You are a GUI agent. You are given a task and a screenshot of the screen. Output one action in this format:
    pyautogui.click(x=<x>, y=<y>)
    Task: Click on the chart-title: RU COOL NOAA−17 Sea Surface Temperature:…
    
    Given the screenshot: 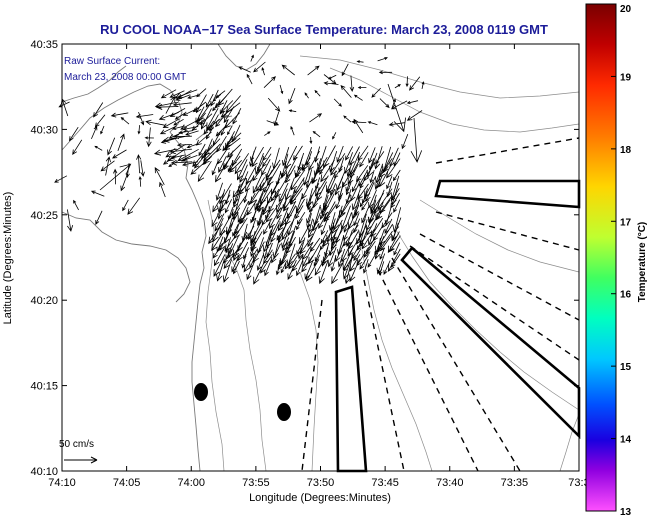 What is the action you would take?
    pyautogui.click(x=324, y=29)
    